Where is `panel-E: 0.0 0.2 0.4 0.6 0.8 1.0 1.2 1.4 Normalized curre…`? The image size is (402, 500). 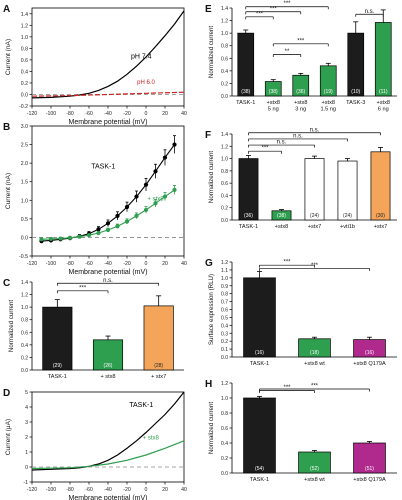 panel-E: 0.0 0.2 0.4 0.6 0.8 1.0 1.2 1.4 Normalized curre… is located at coordinates (302, 57).